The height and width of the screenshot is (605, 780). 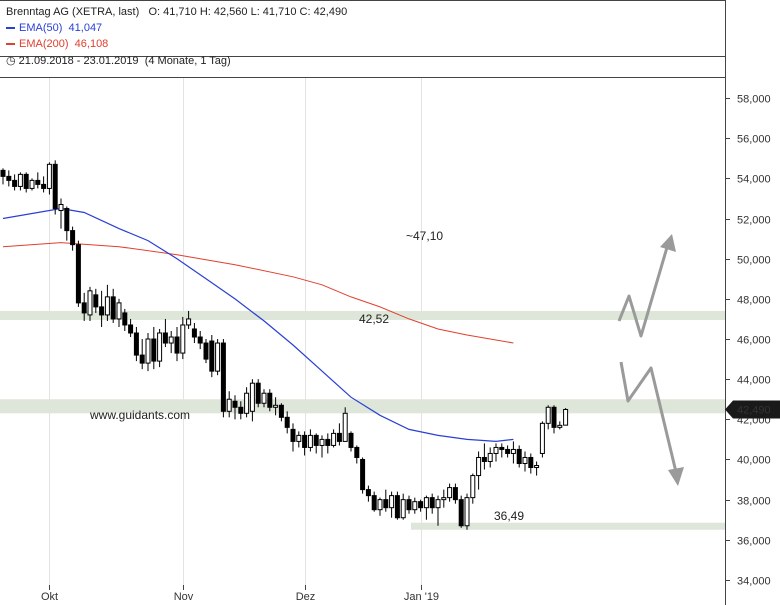 What do you see at coordinates (306, 597) in the screenshot?
I see `x-tick-label: Dez` at bounding box center [306, 597].